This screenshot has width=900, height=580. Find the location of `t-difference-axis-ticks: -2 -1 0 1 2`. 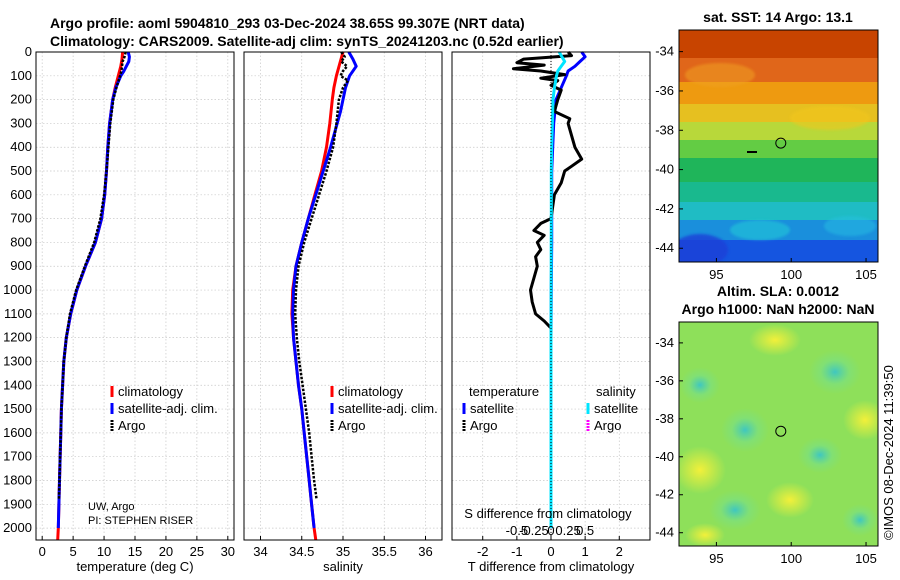

t-difference-axis-ticks: -2 -1 0 1 2 is located at coordinates (550, 547).